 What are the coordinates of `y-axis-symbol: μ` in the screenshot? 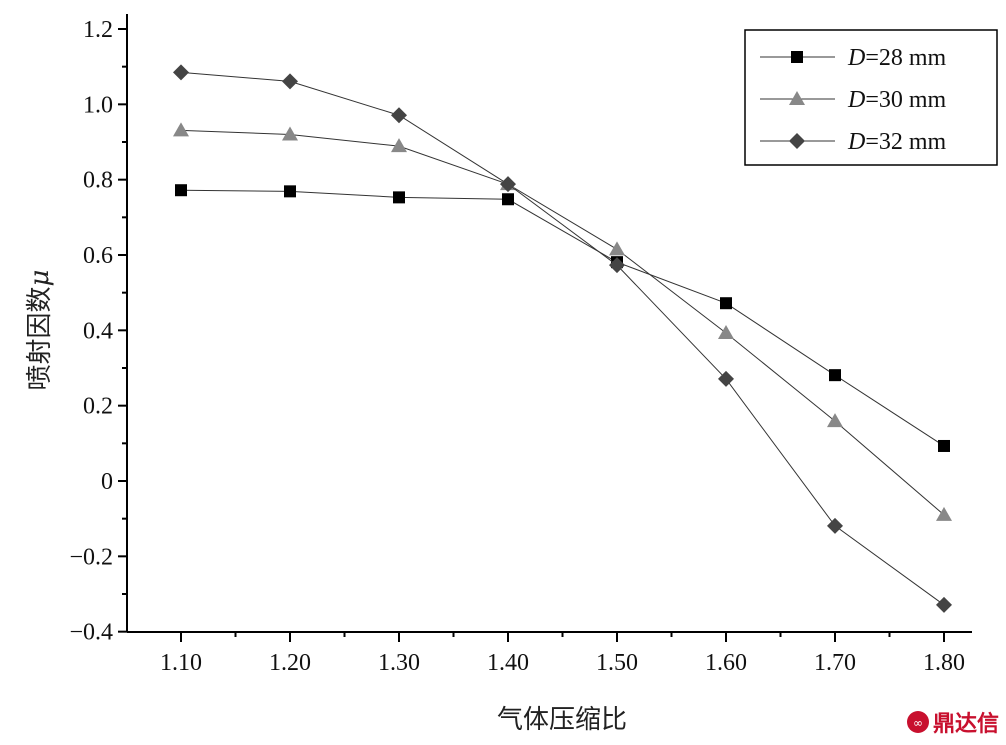 It's located at (40, 278).